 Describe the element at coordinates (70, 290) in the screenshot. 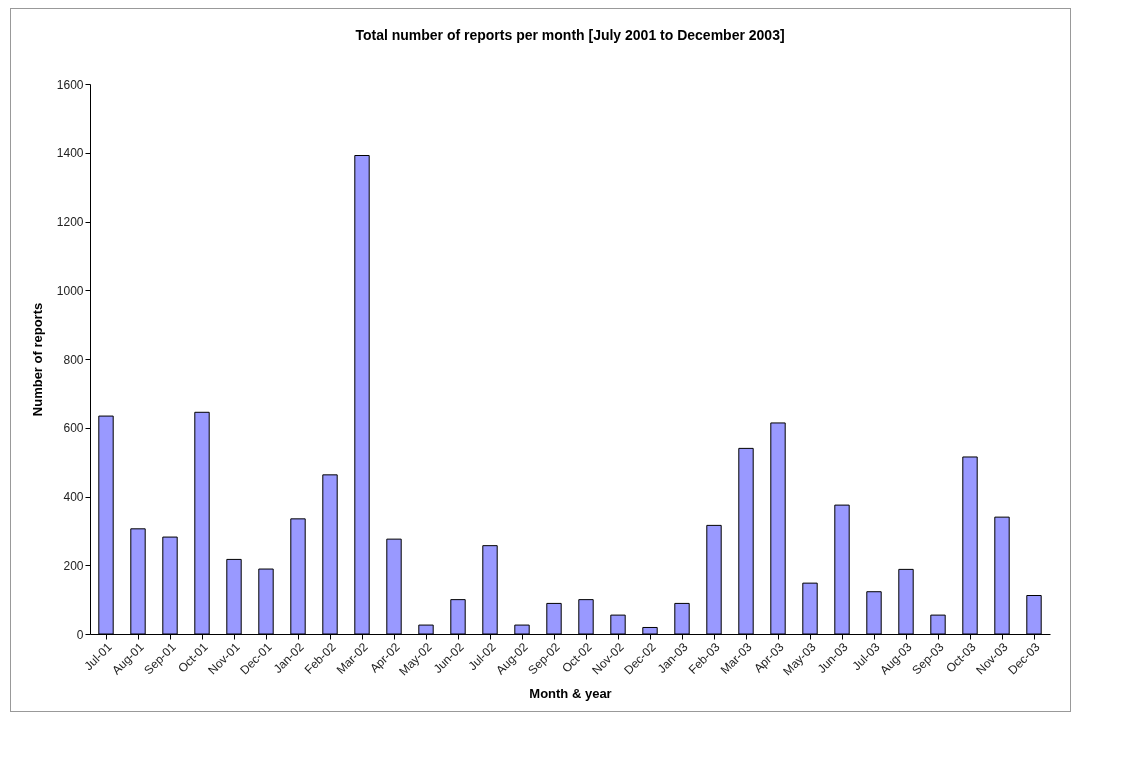

I see `y-tick-label: 1000` at that location.